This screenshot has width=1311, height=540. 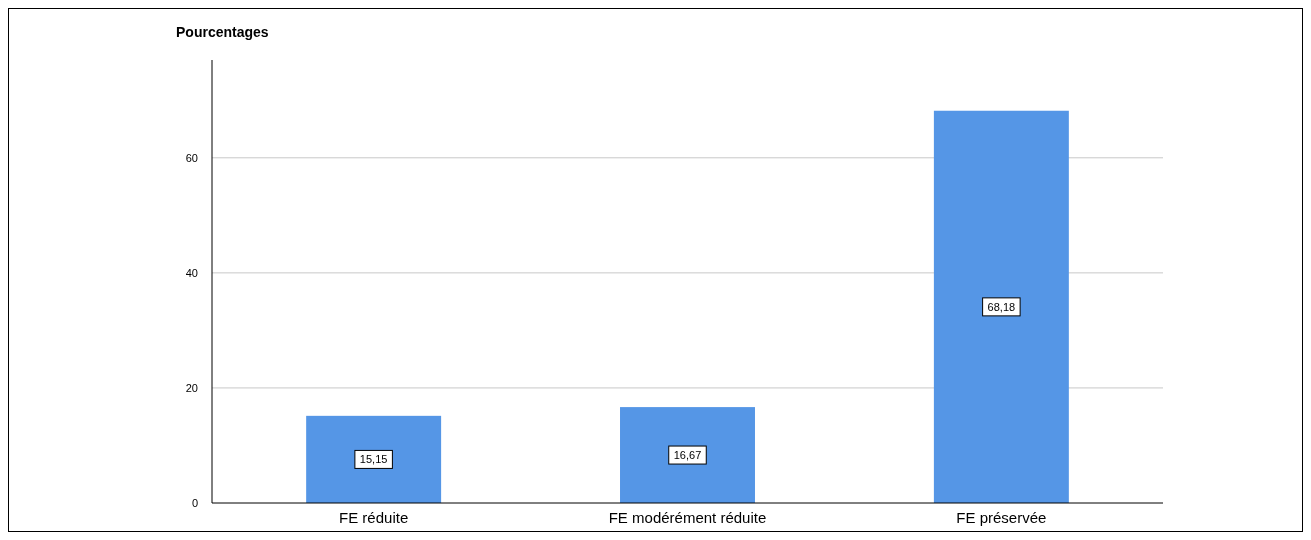 I want to click on y-tick-label: 20, so click(x=191, y=387).